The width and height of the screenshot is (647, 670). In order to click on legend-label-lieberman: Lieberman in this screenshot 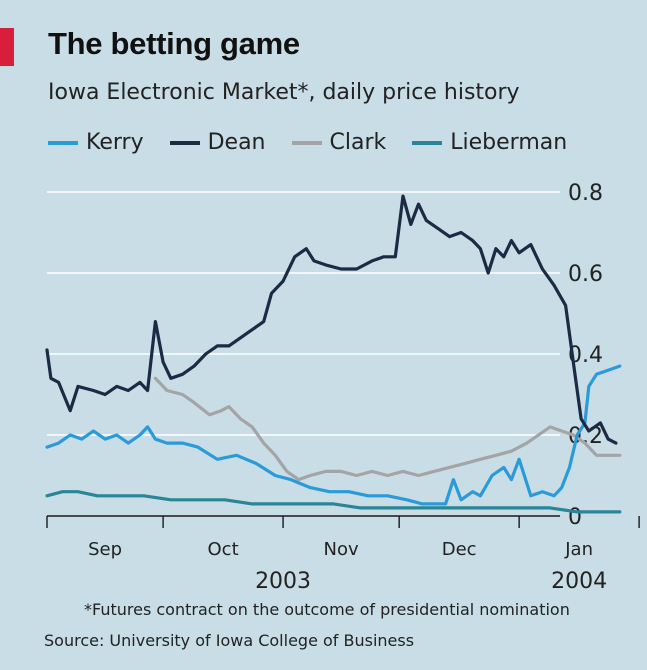, I will do `click(509, 142)`.